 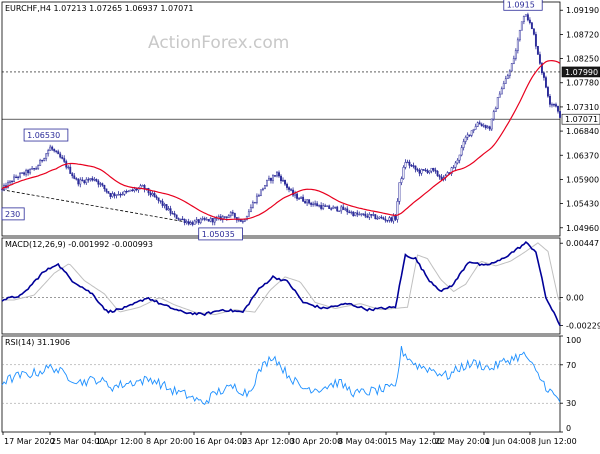 What do you see at coordinates (582, 107) in the screenshot?
I see `price-y-tick-label: 1.07310` at bounding box center [582, 107].